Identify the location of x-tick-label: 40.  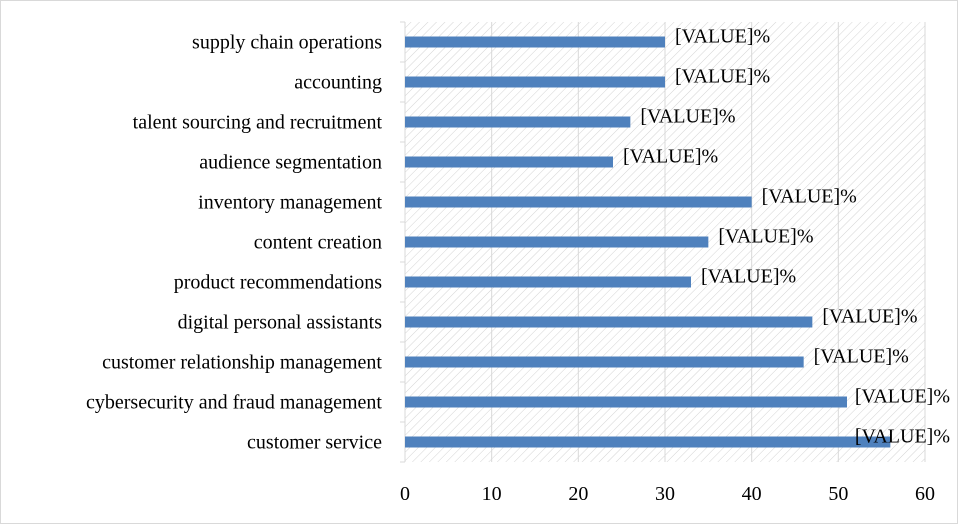
(752, 494).